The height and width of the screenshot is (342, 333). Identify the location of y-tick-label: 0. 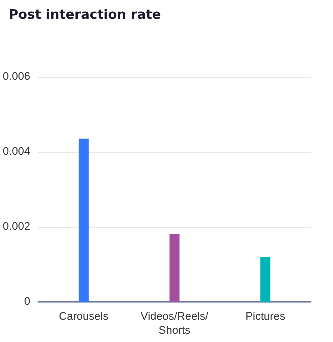
(27, 302).